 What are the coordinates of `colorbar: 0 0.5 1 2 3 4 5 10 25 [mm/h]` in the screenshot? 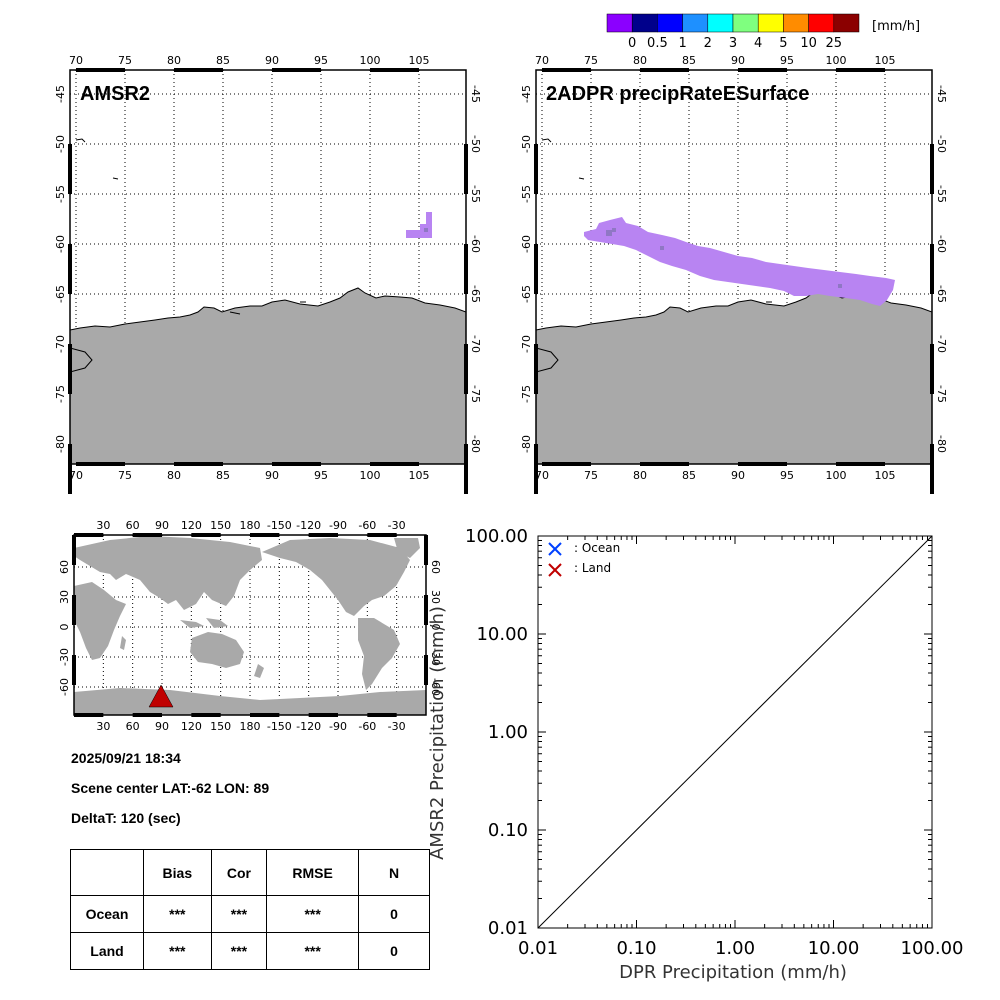 It's located at (763, 32).